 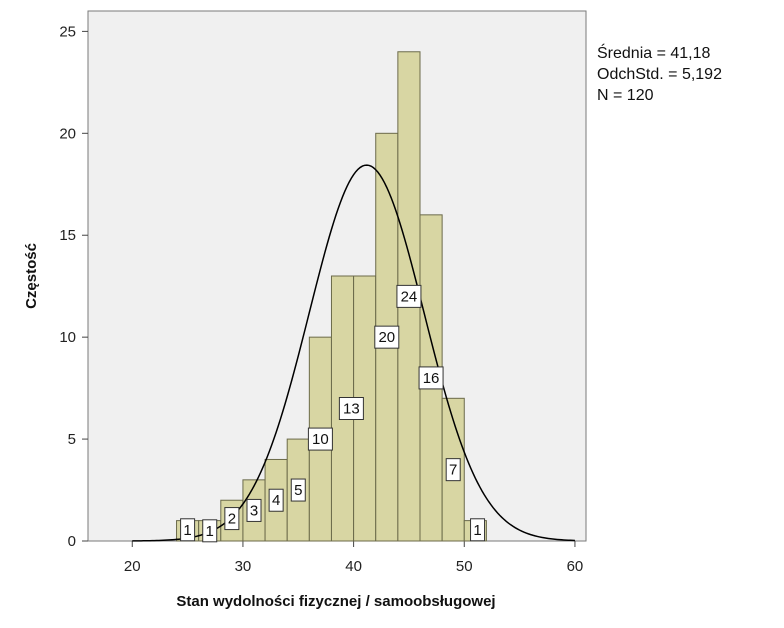 I want to click on data-label: 7, so click(x=453, y=470).